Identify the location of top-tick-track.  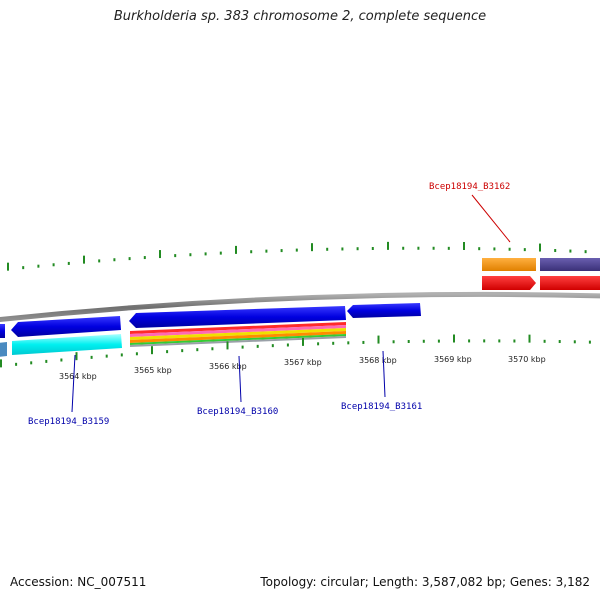
(296, 256).